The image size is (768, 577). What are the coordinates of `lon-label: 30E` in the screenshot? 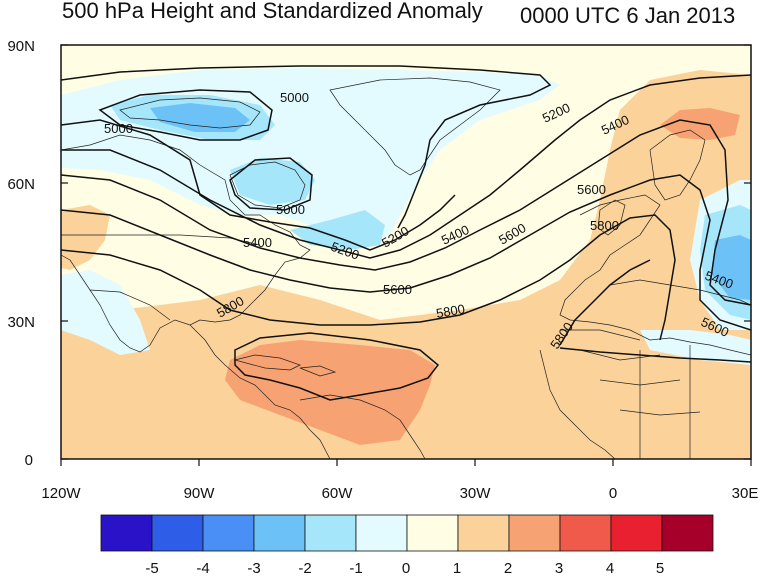 It's located at (745, 493).